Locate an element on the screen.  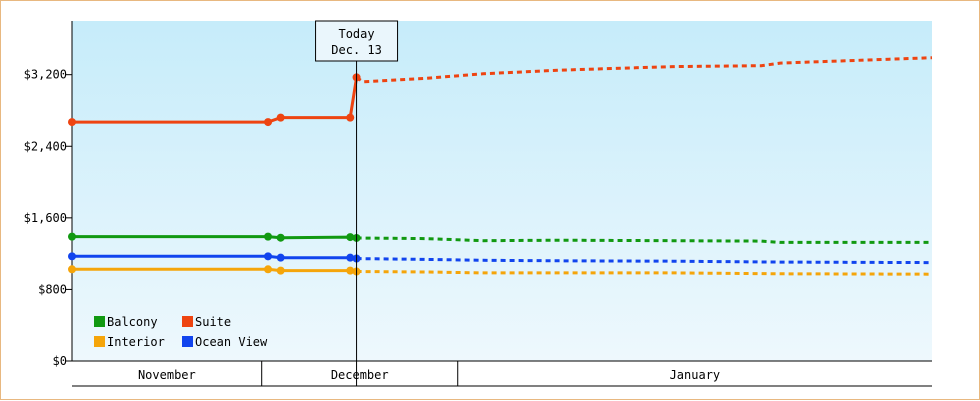
y-tick-label: $3,200 is located at coordinates (45, 75).